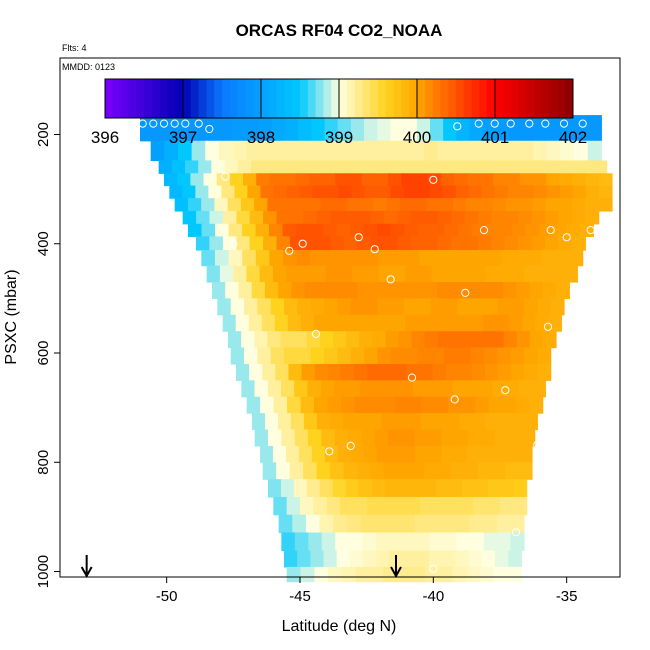 This screenshot has height=650, width=650. What do you see at coordinates (88, 67) in the screenshot?
I see `mmdd-label: MMDD: 0123` at bounding box center [88, 67].